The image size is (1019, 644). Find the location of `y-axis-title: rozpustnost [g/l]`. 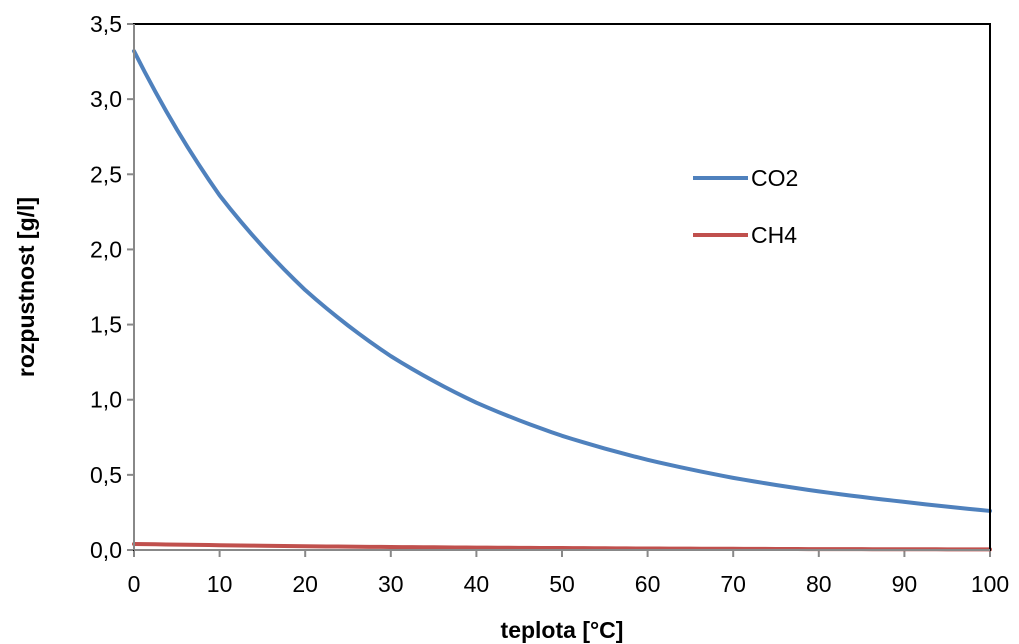

y-axis-title: rozpustnost [g/l] is located at coordinates (26, 287).